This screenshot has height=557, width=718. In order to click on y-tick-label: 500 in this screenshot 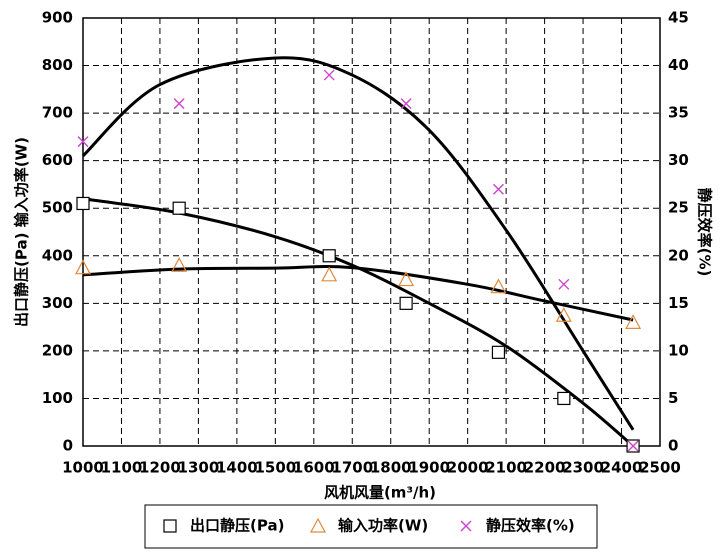, I will do `click(57, 208)`.